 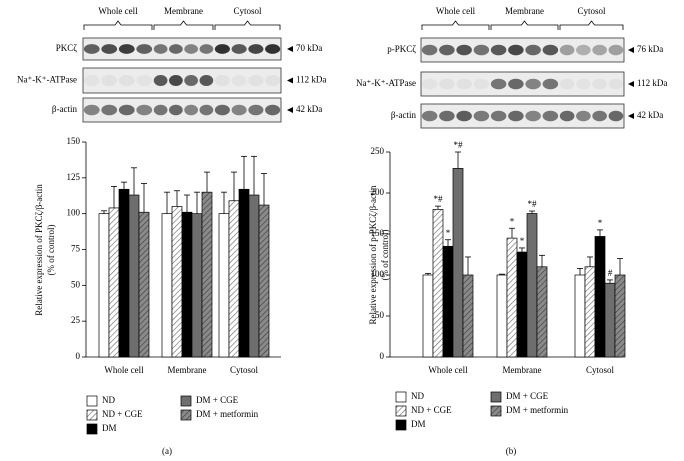 What do you see at coordinates (380, 315) in the screenshot?
I see `y-tick-label: 50` at bounding box center [380, 315].